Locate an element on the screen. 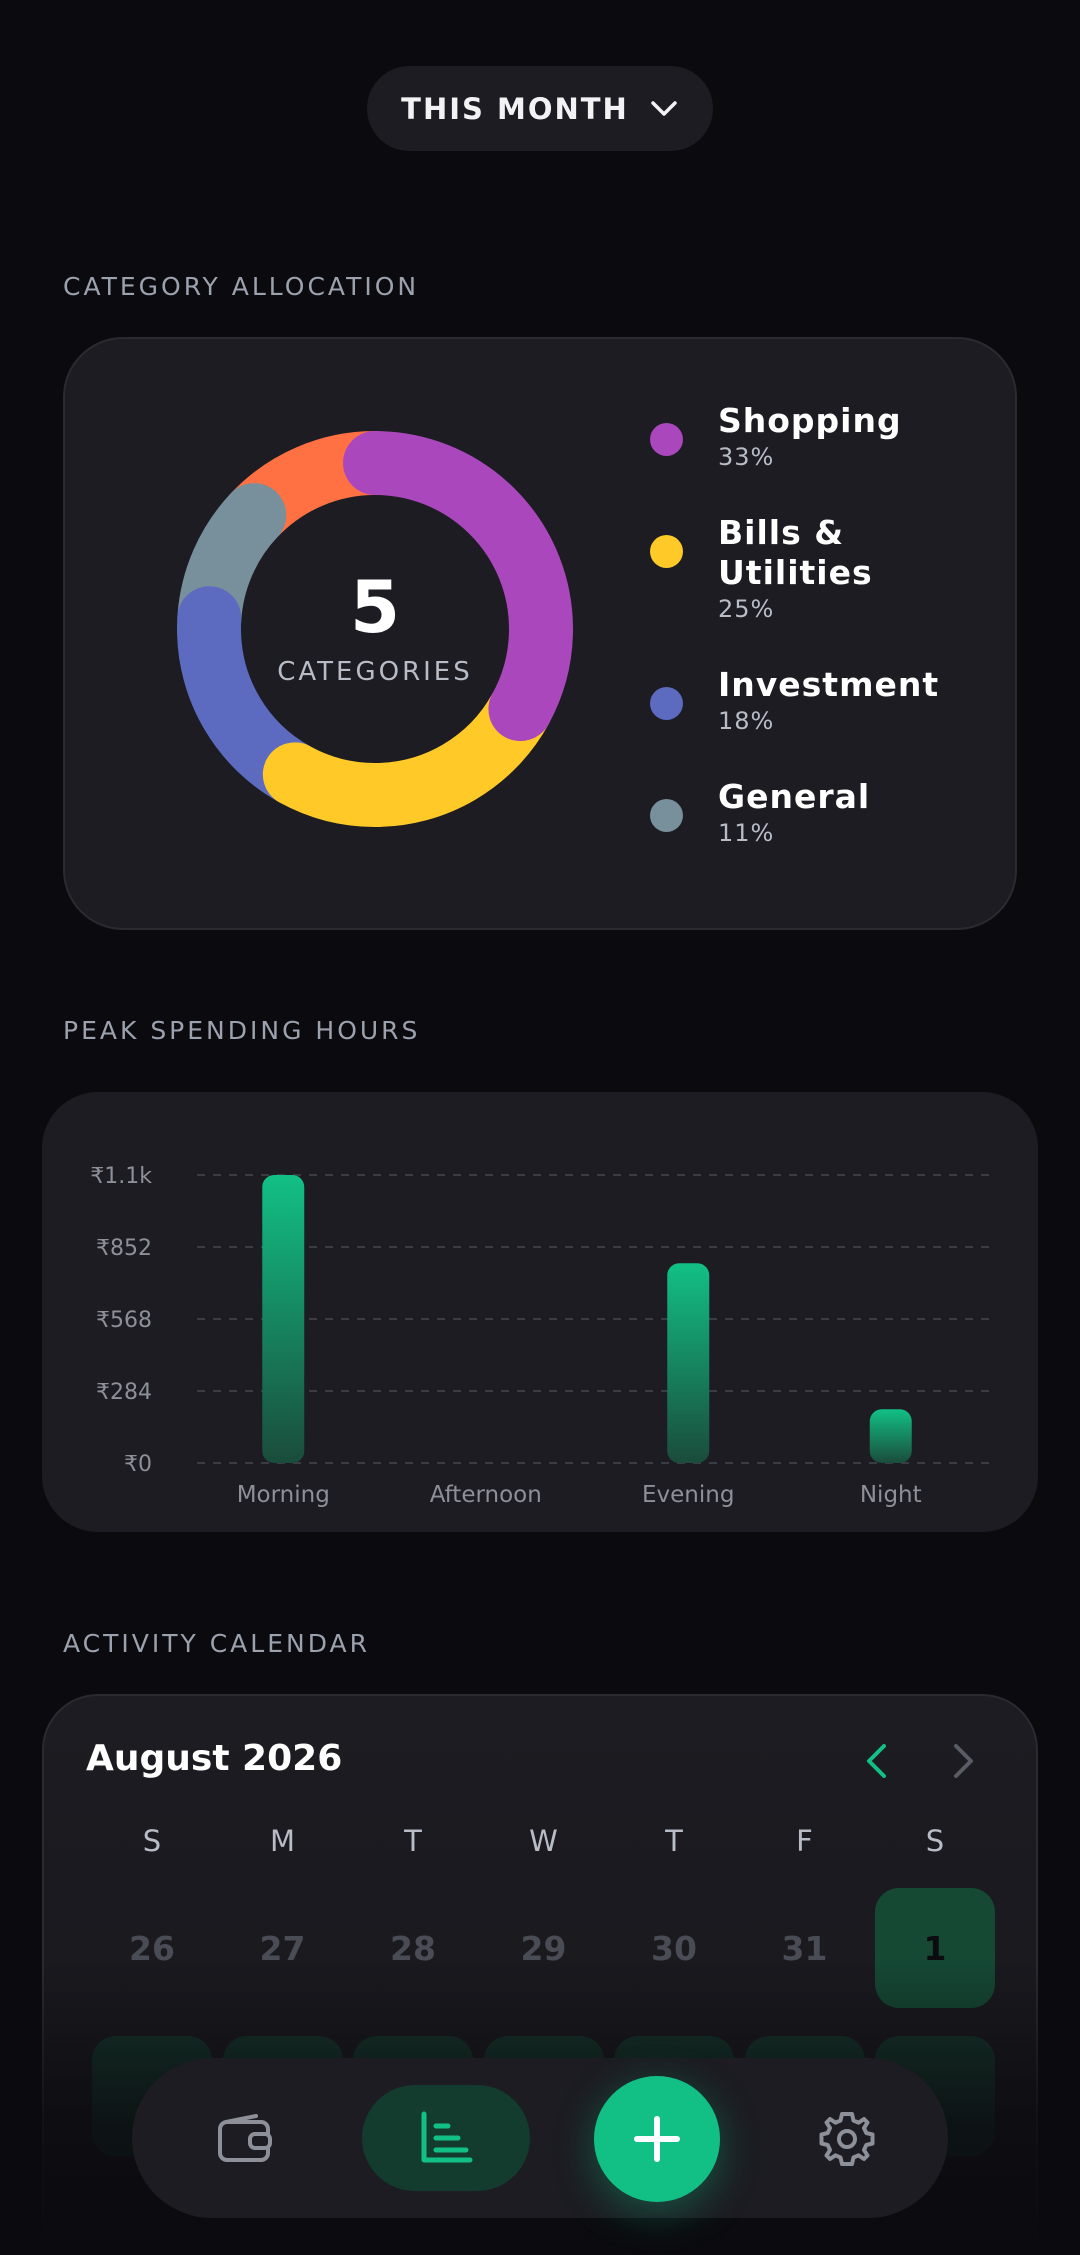 This screenshot has height=2255, width=1080. y-tick-label: ₹852 is located at coordinates (124, 1248).